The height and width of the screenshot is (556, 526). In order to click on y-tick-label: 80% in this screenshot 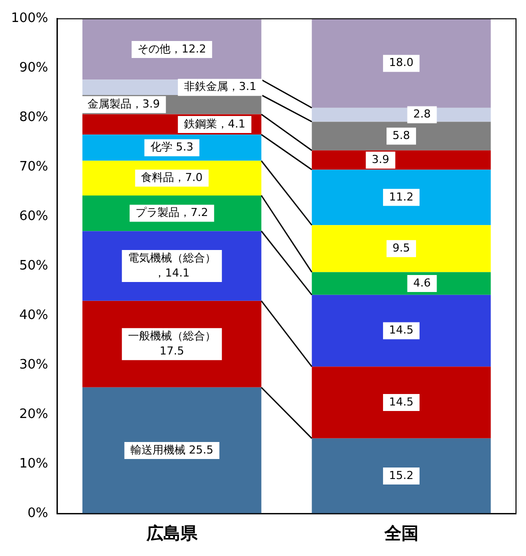, I will do `click(33, 118)`.